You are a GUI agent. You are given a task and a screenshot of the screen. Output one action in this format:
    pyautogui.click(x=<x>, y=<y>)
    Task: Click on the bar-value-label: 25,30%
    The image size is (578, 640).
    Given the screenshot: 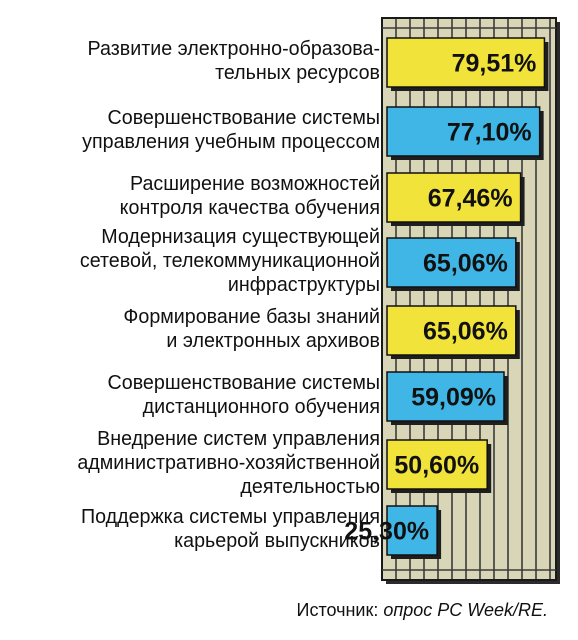 What is the action you would take?
    pyautogui.click(x=386, y=532)
    